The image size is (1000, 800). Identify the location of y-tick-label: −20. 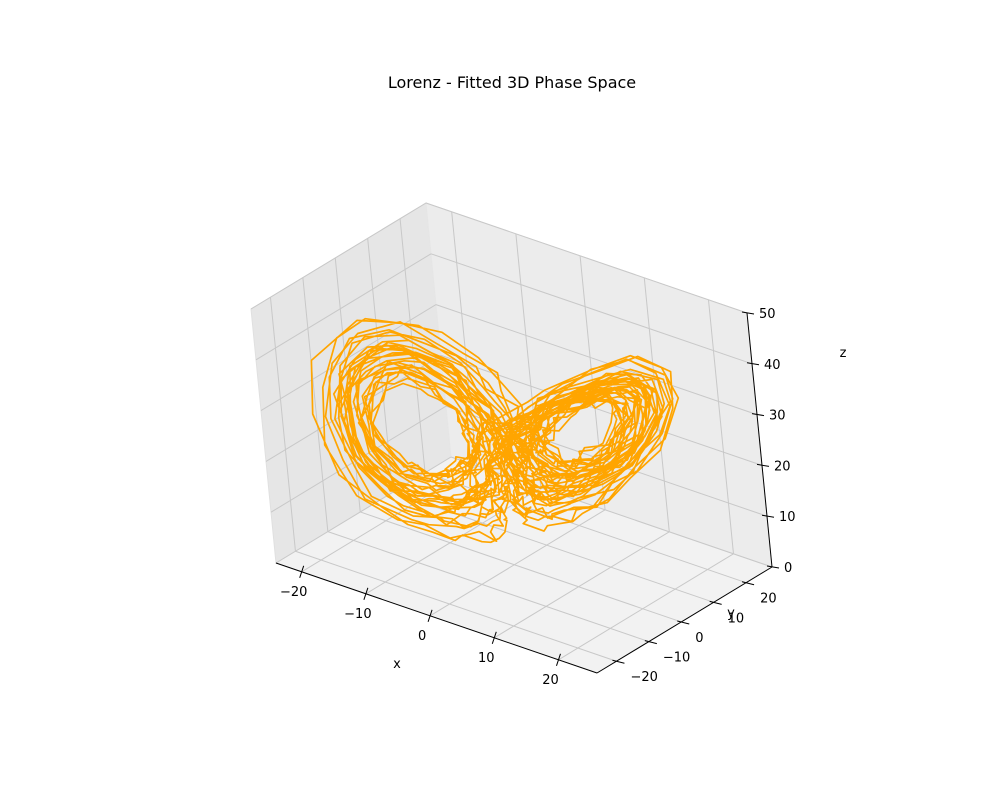
(643, 677).